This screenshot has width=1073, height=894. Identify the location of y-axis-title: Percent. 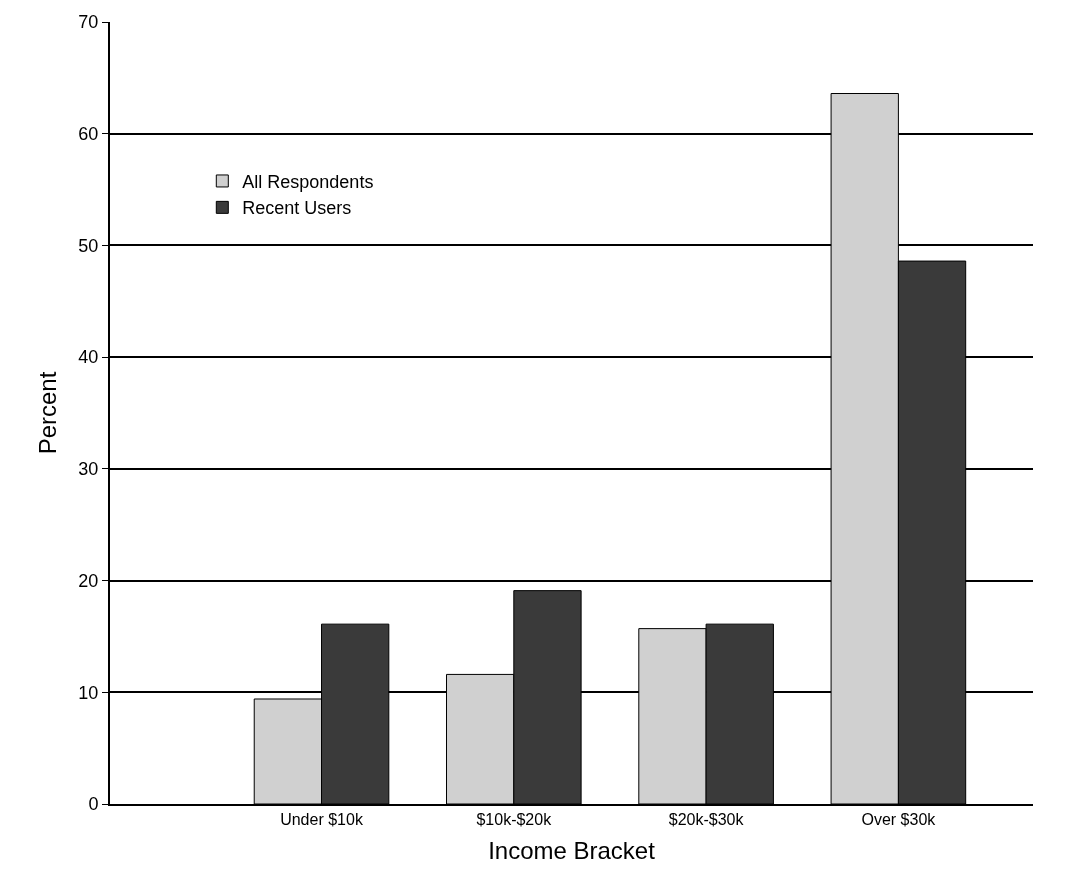
(47, 413).